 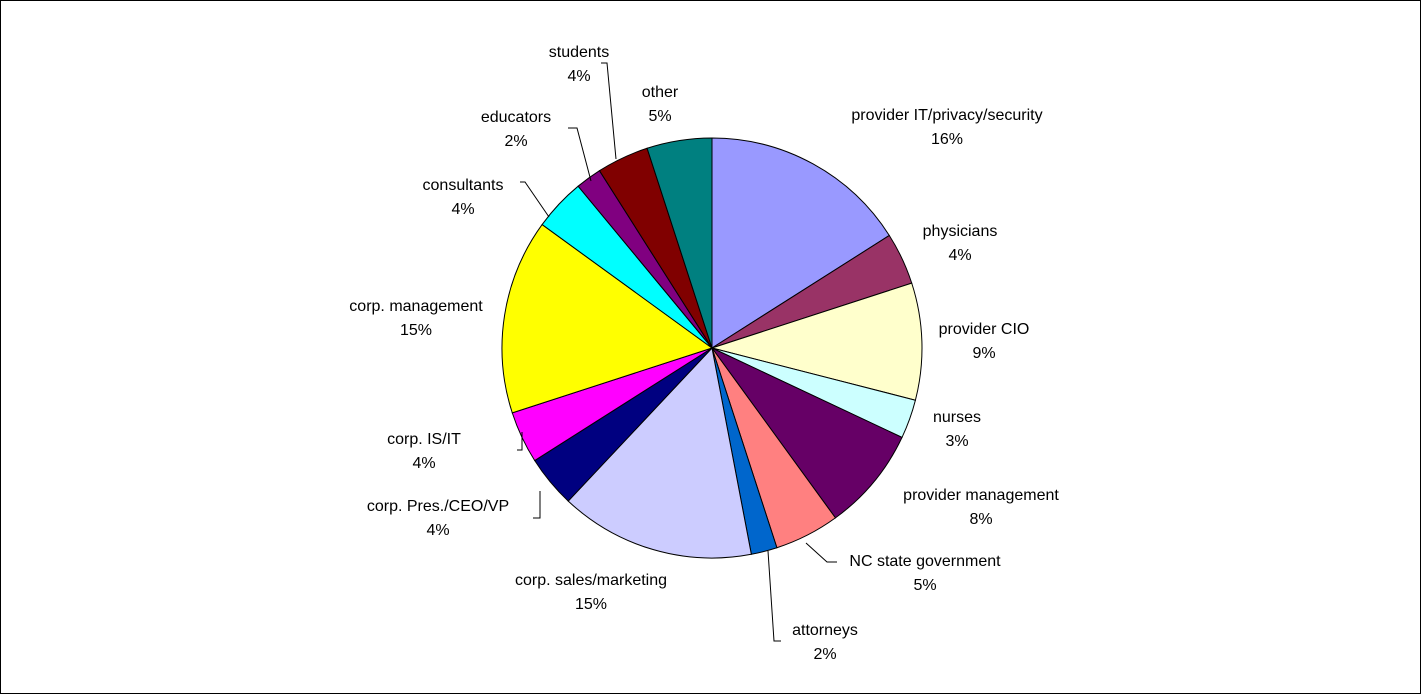 What do you see at coordinates (947, 139) in the screenshot?
I see `slice-percent-label: 16%` at bounding box center [947, 139].